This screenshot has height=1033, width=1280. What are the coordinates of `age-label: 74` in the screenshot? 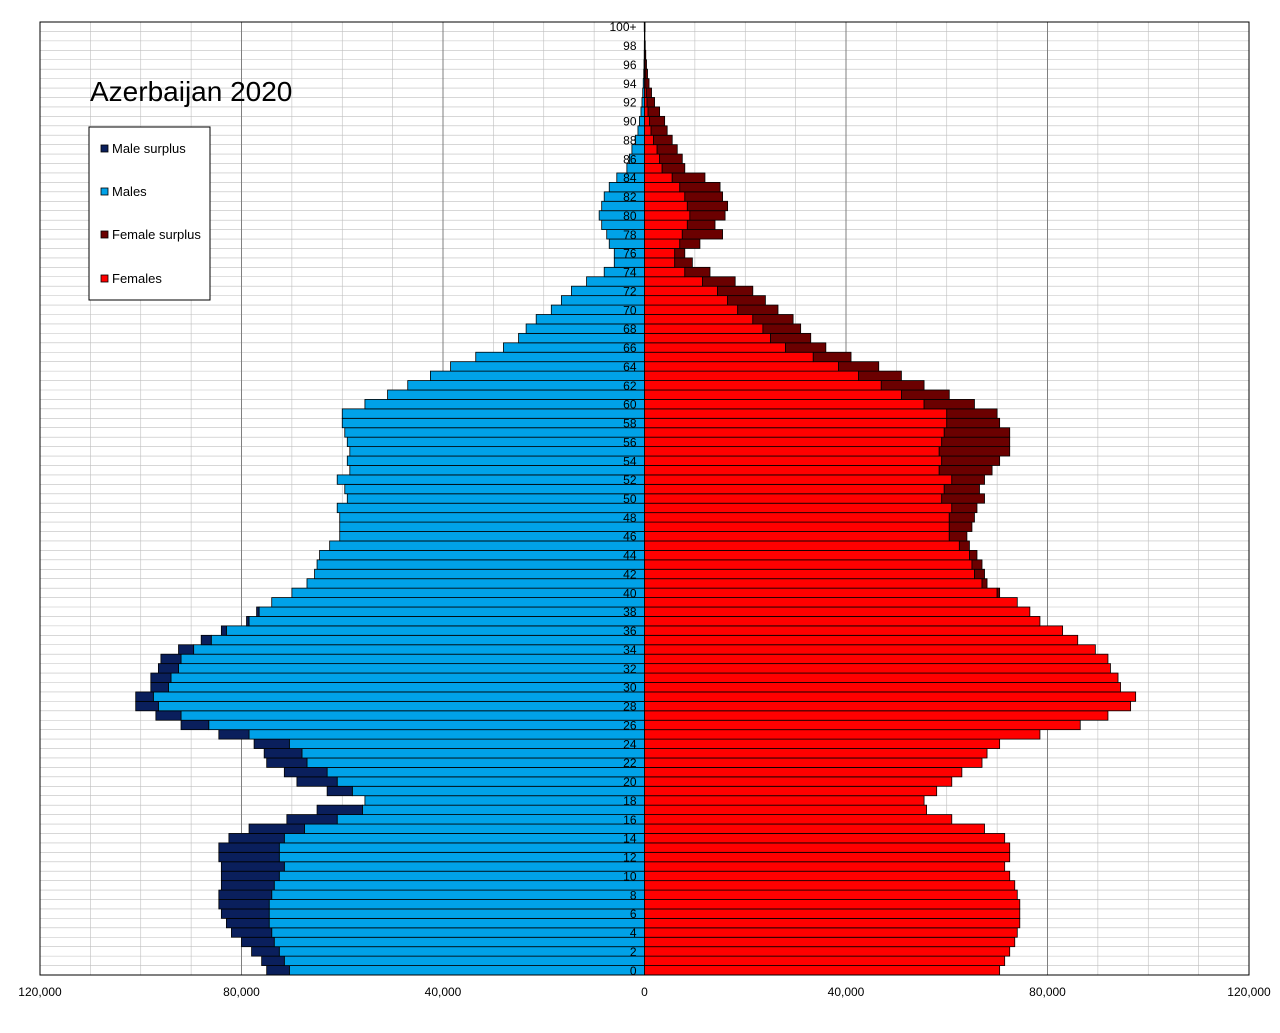 It's located at (630, 273).